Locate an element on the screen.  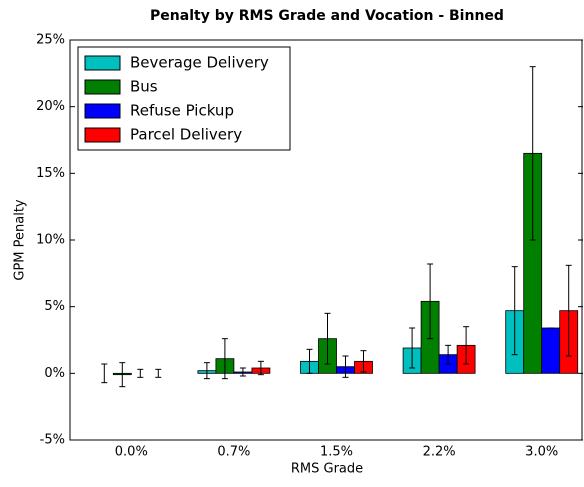
x-tick-label: 3.0% is located at coordinates (541, 452).